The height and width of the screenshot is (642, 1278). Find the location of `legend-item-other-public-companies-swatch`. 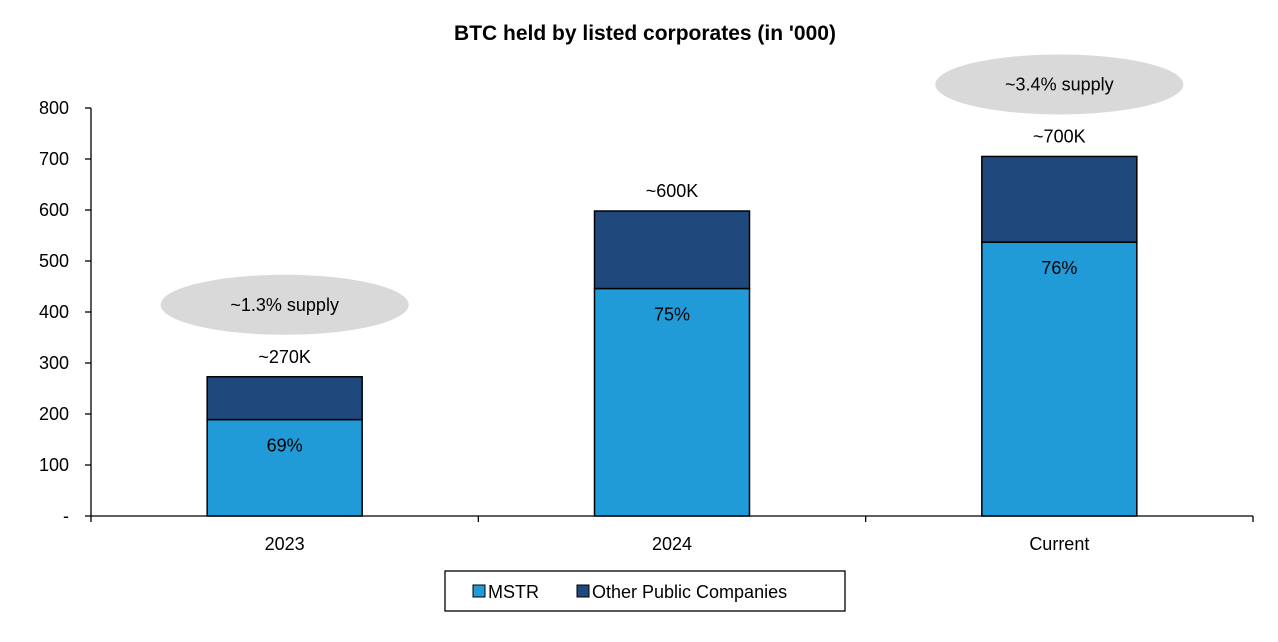

legend-item-other-public-companies-swatch is located at coordinates (583, 591).